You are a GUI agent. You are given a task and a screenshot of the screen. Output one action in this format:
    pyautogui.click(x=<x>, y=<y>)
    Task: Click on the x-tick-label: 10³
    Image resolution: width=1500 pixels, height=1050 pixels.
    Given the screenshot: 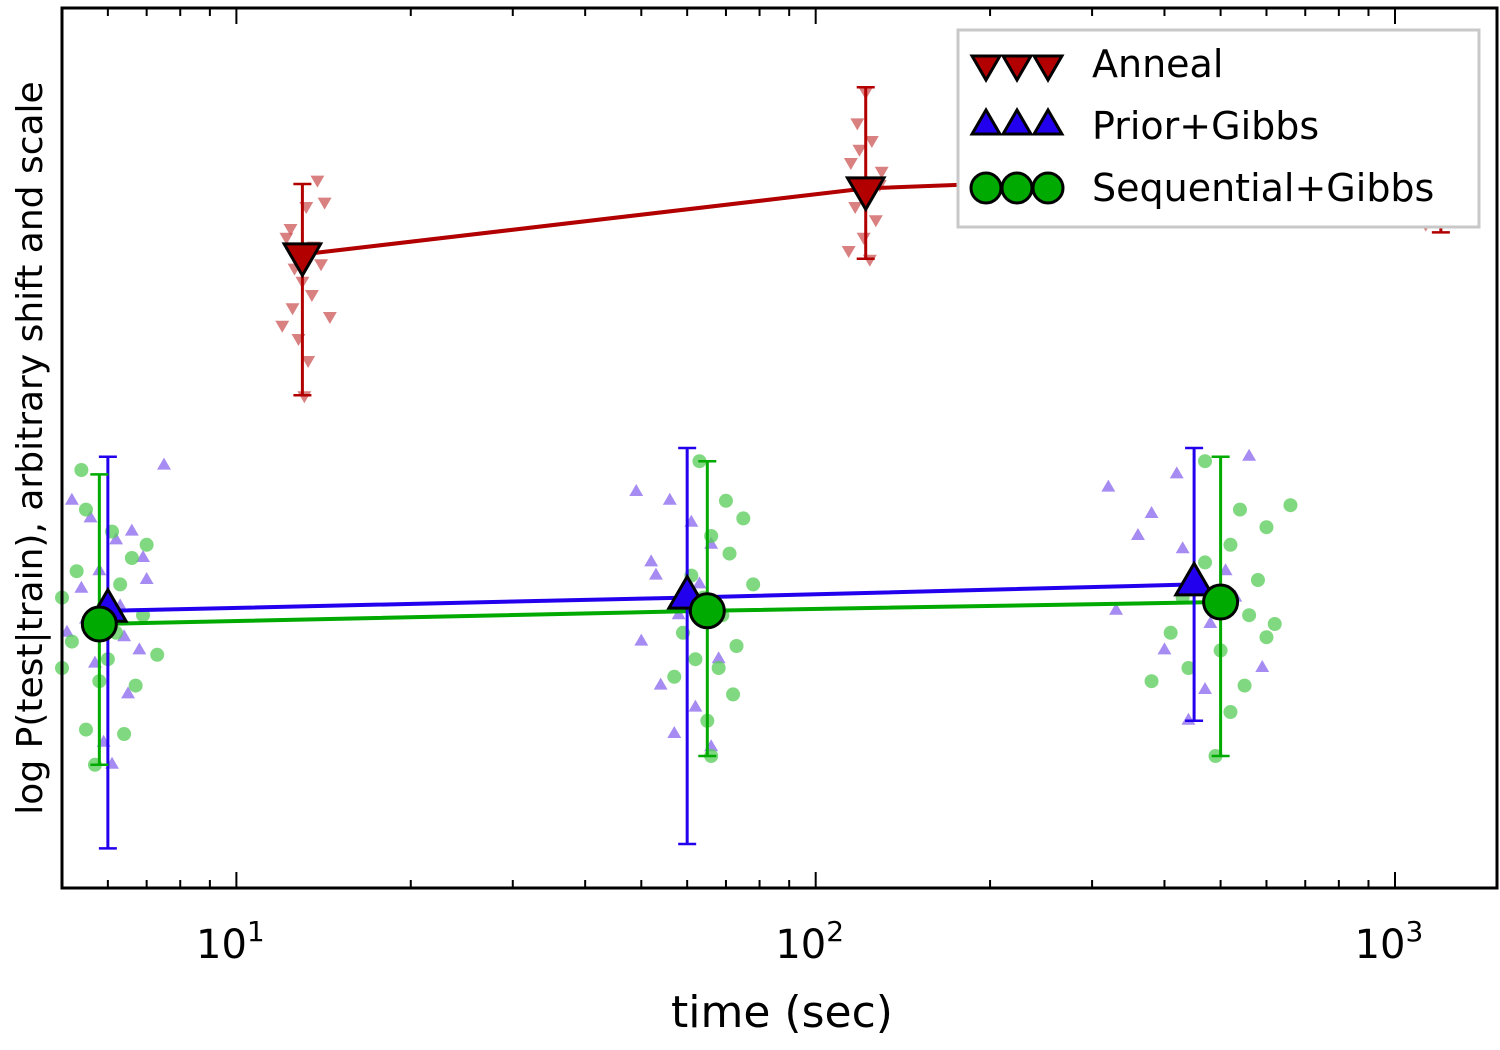 What is the action you would take?
    pyautogui.click(x=1389, y=941)
    